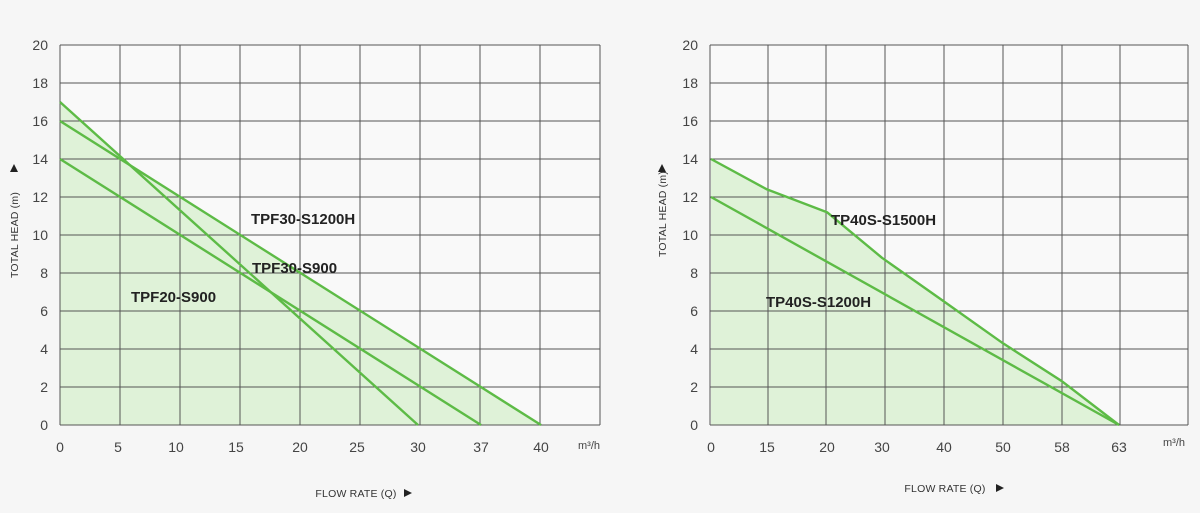  What do you see at coordinates (818, 302) in the screenshot?
I see `series-label-tp40s-s1200h: TP40S-S1200H` at bounding box center [818, 302].